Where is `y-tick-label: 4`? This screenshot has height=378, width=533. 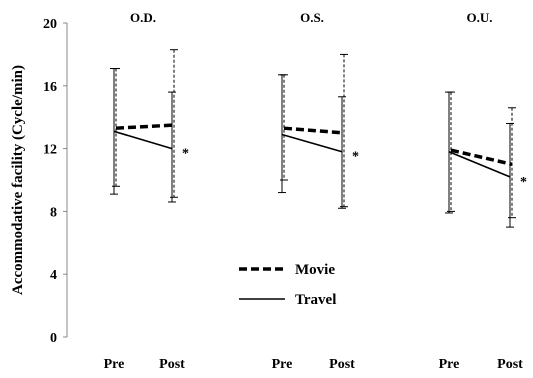
y-tick-label: 4 is located at coordinates (53, 275).